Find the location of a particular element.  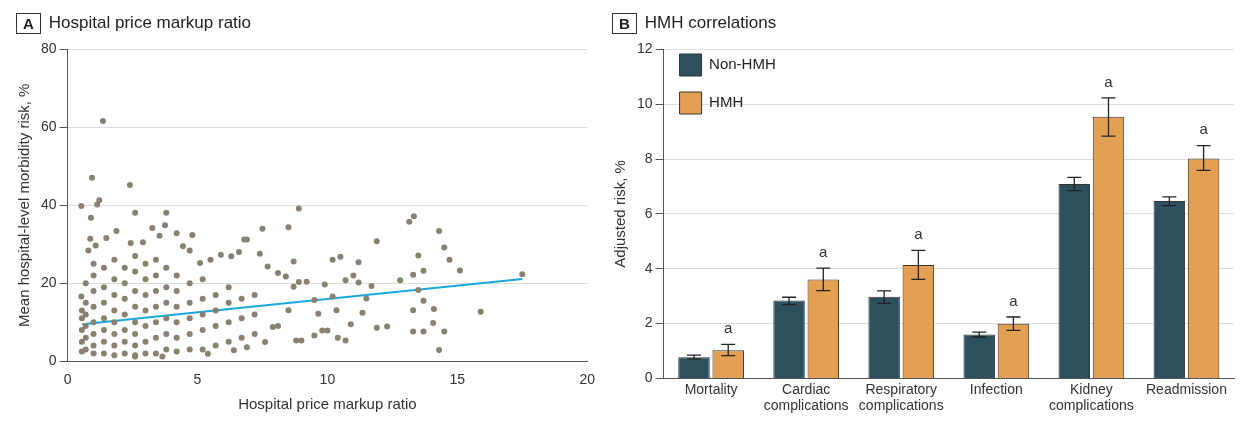

text: A is located at coordinates (28, 23).